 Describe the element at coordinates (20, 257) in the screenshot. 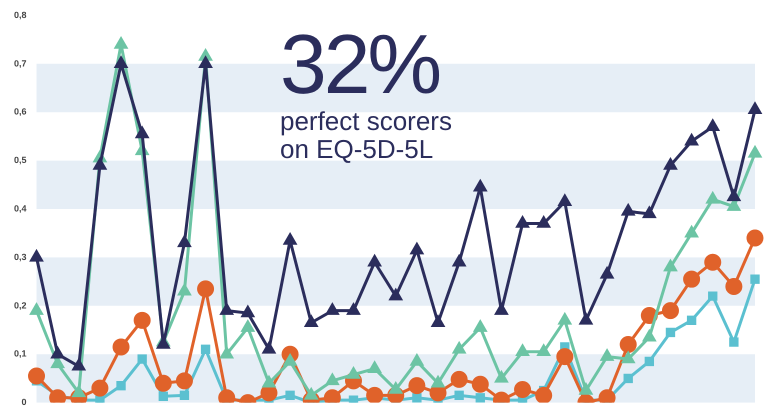

I see `y-tick-label: 0,3` at that location.